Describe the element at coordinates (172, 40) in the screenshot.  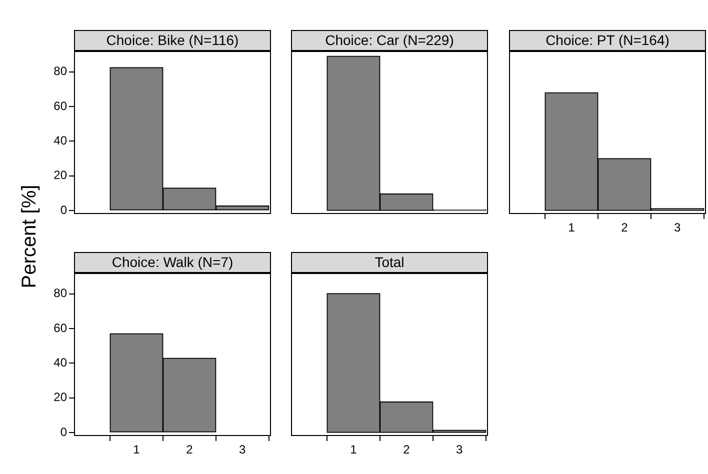
I see `chart-title: Choice: Bike (N=116)` at that location.